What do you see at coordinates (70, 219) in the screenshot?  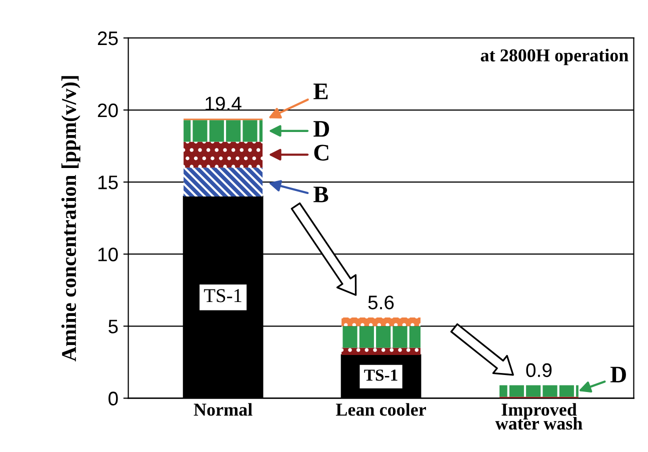 I see `y-axis-title: Amine concentration [ppm(v/v)]` at bounding box center [70, 219].